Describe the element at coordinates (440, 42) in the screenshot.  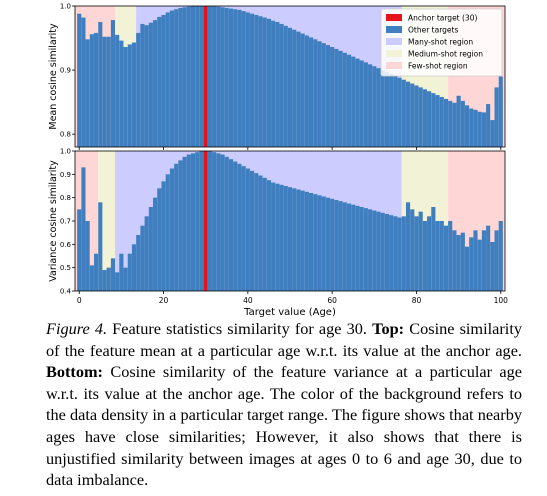
I see `legend-label-many: Many-shot region` at that location.